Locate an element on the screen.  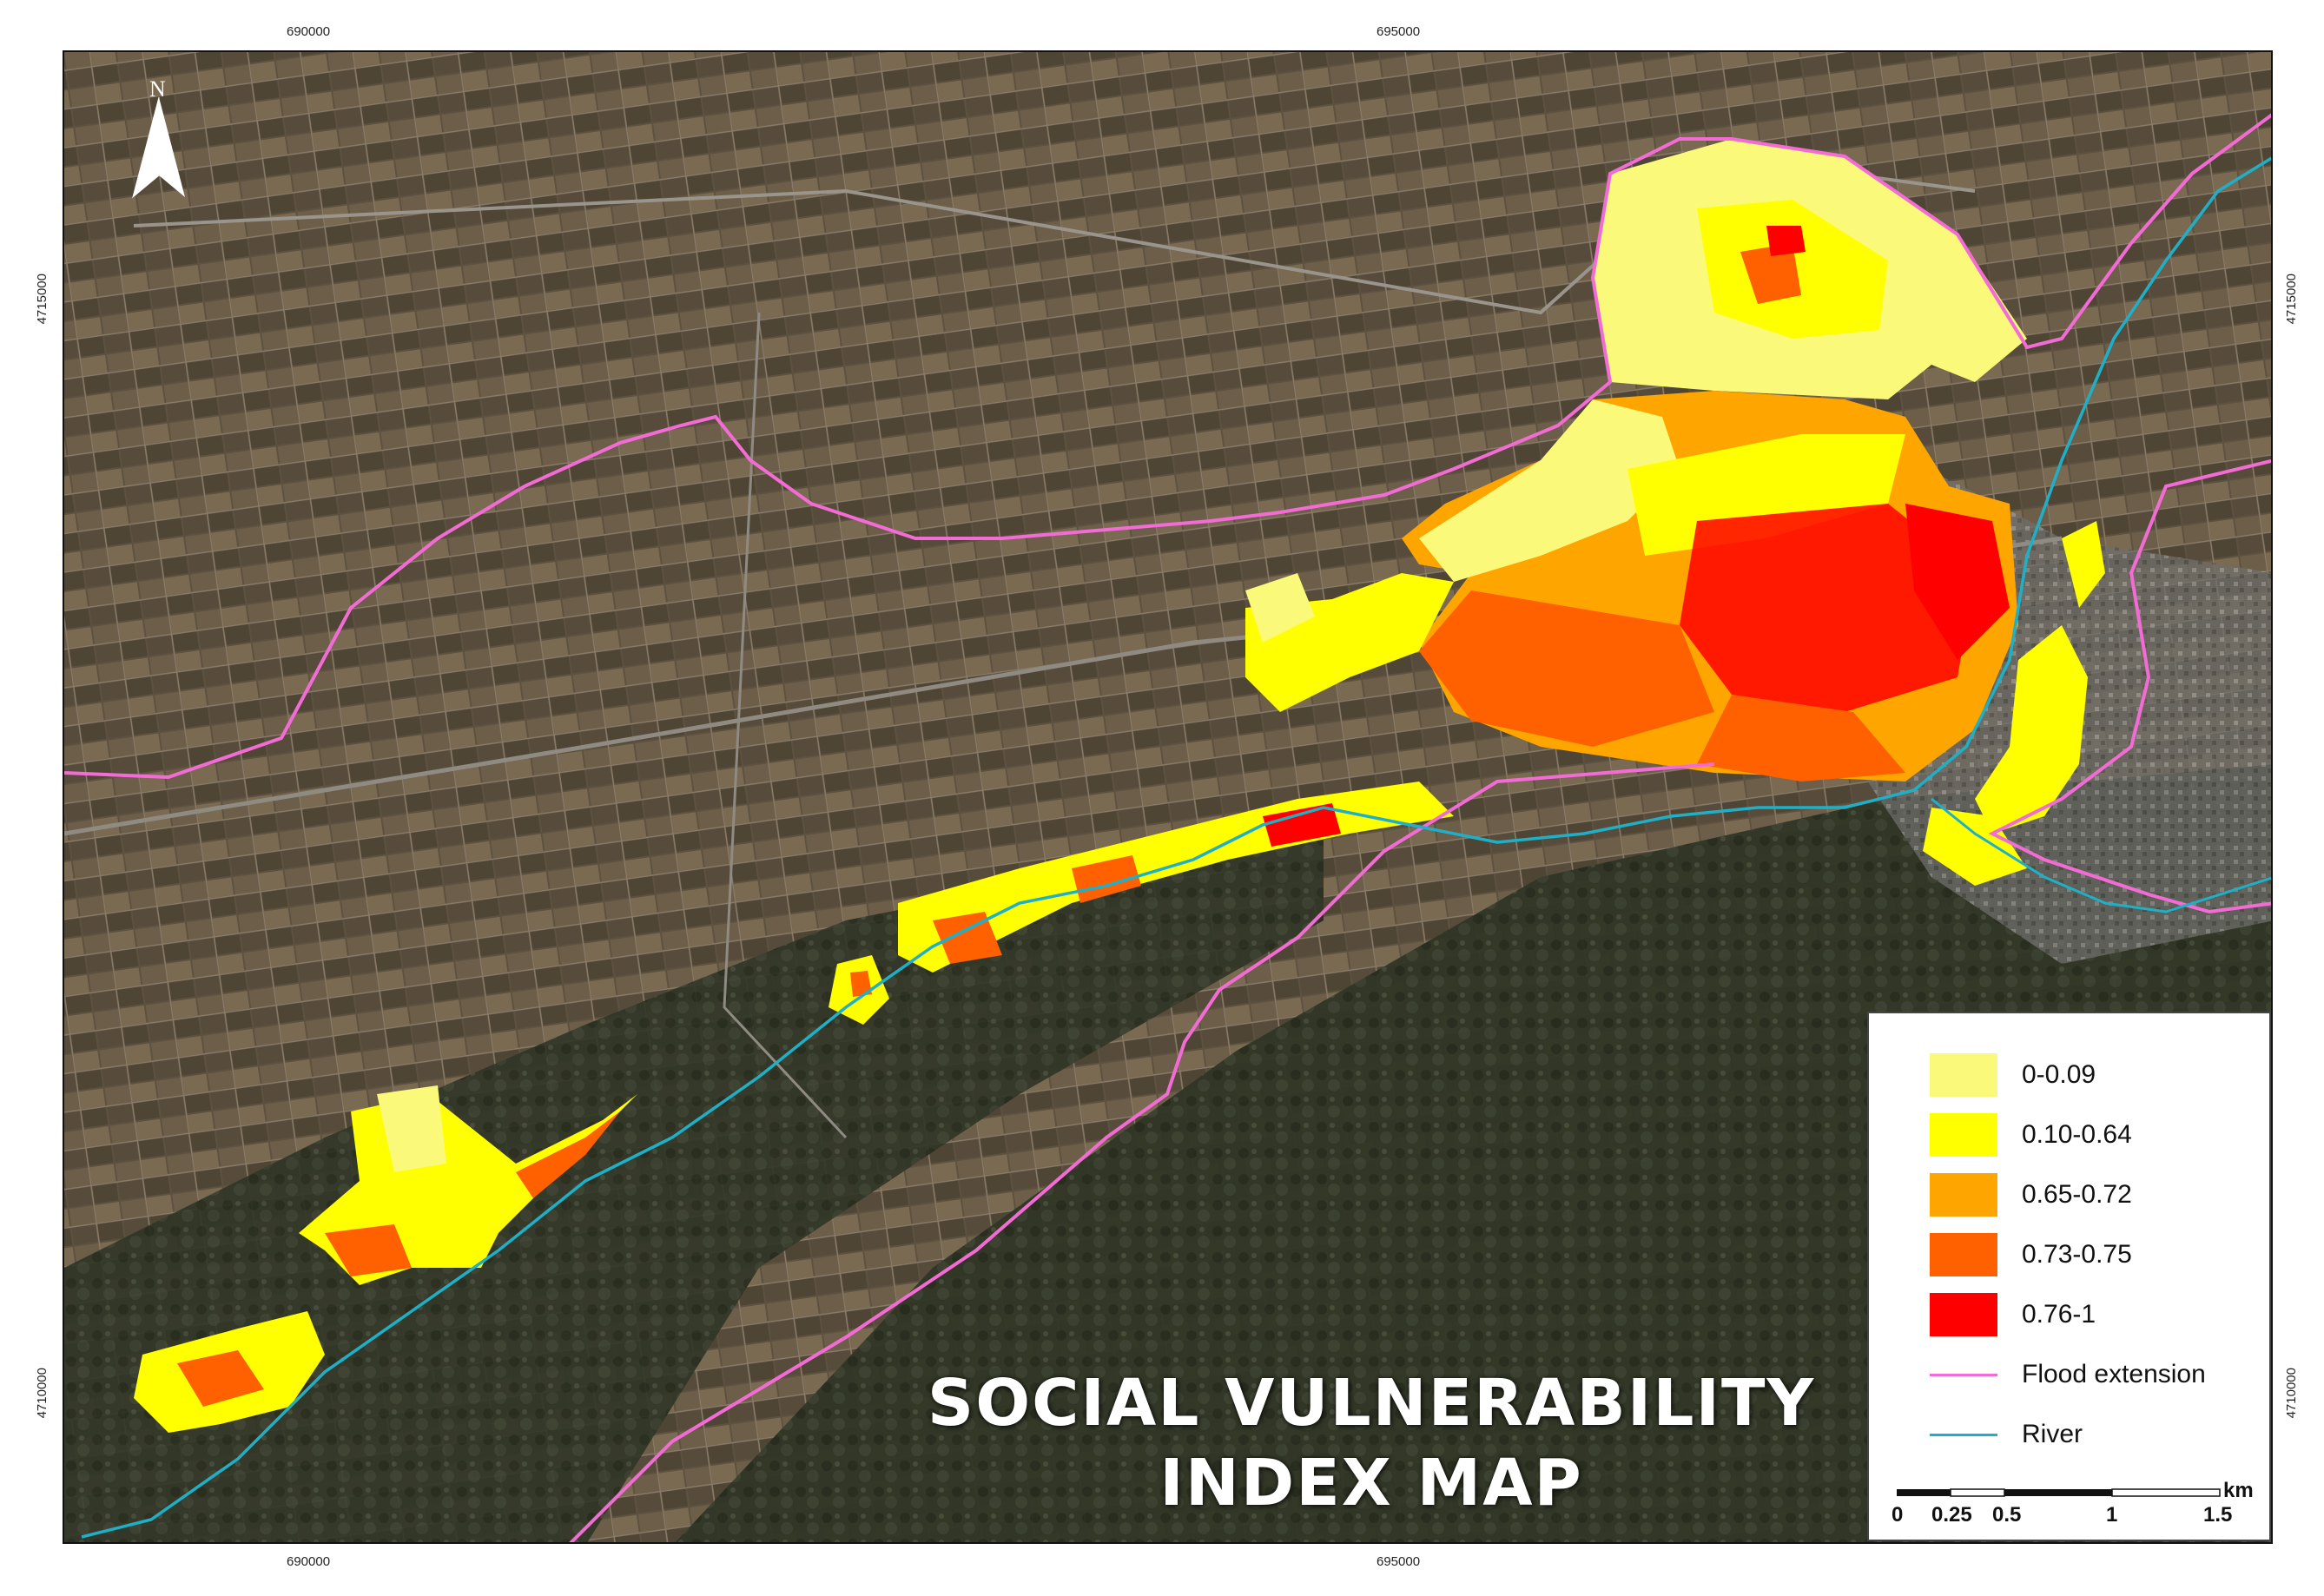
coord-right-4710000: 4710000 is located at coordinates (2291, 1393).